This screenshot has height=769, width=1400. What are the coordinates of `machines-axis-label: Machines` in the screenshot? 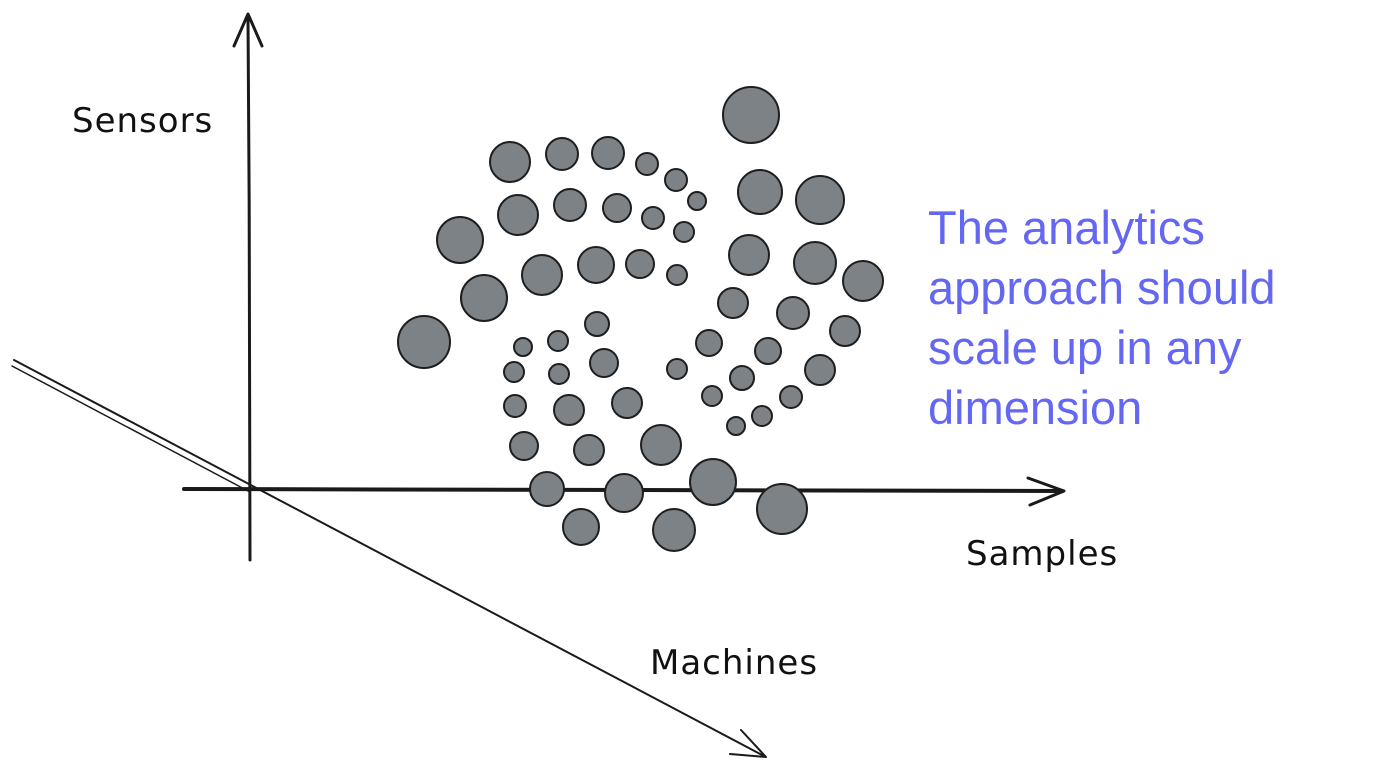 It's located at (734, 663).